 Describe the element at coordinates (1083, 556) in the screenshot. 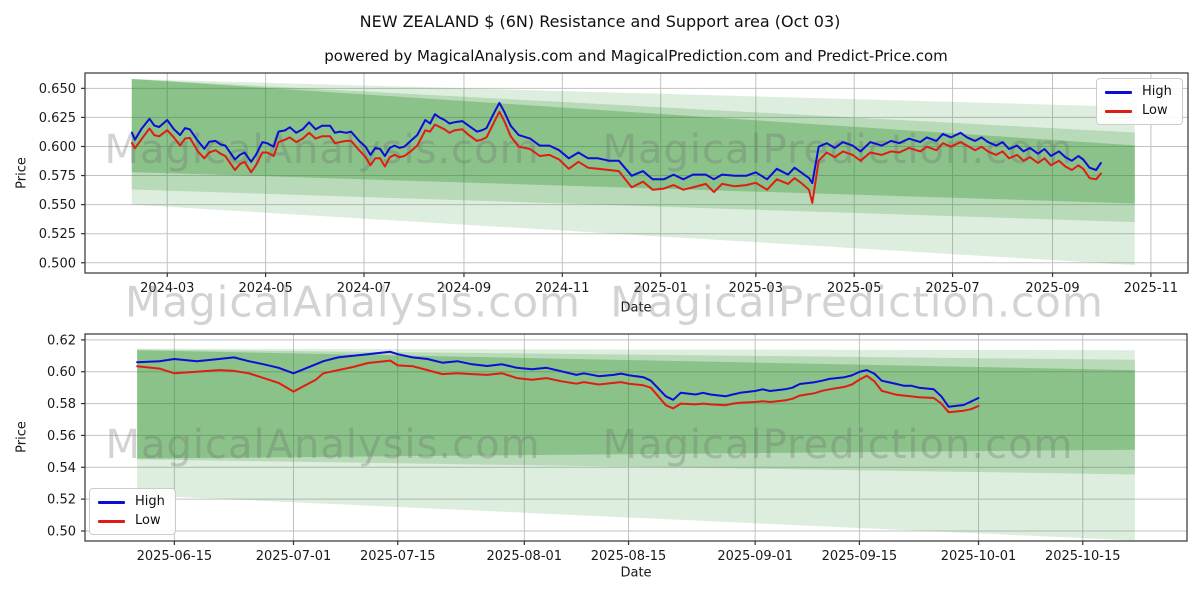

I see `svg-text: 2025-10-15` at that location.